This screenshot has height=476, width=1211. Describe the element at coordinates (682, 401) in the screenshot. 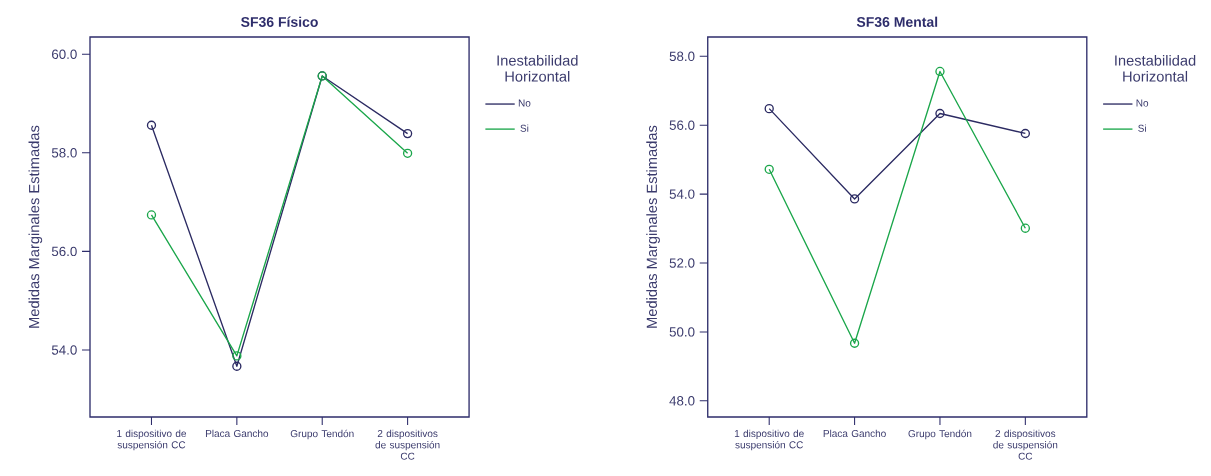

I see `y-tick-label: 48.0` at that location.